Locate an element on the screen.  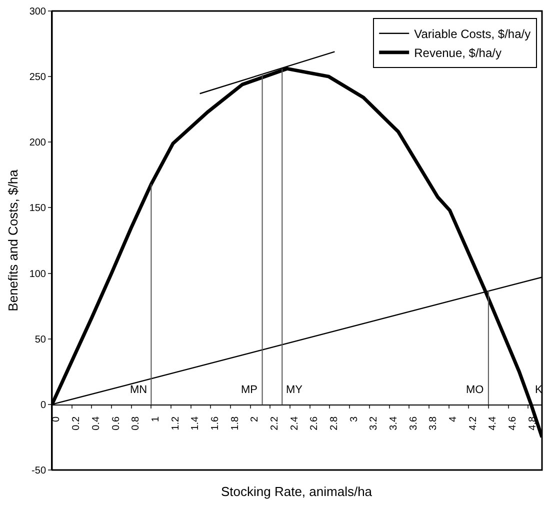
x-tick-label: 4.4 is located at coordinates (493, 423).